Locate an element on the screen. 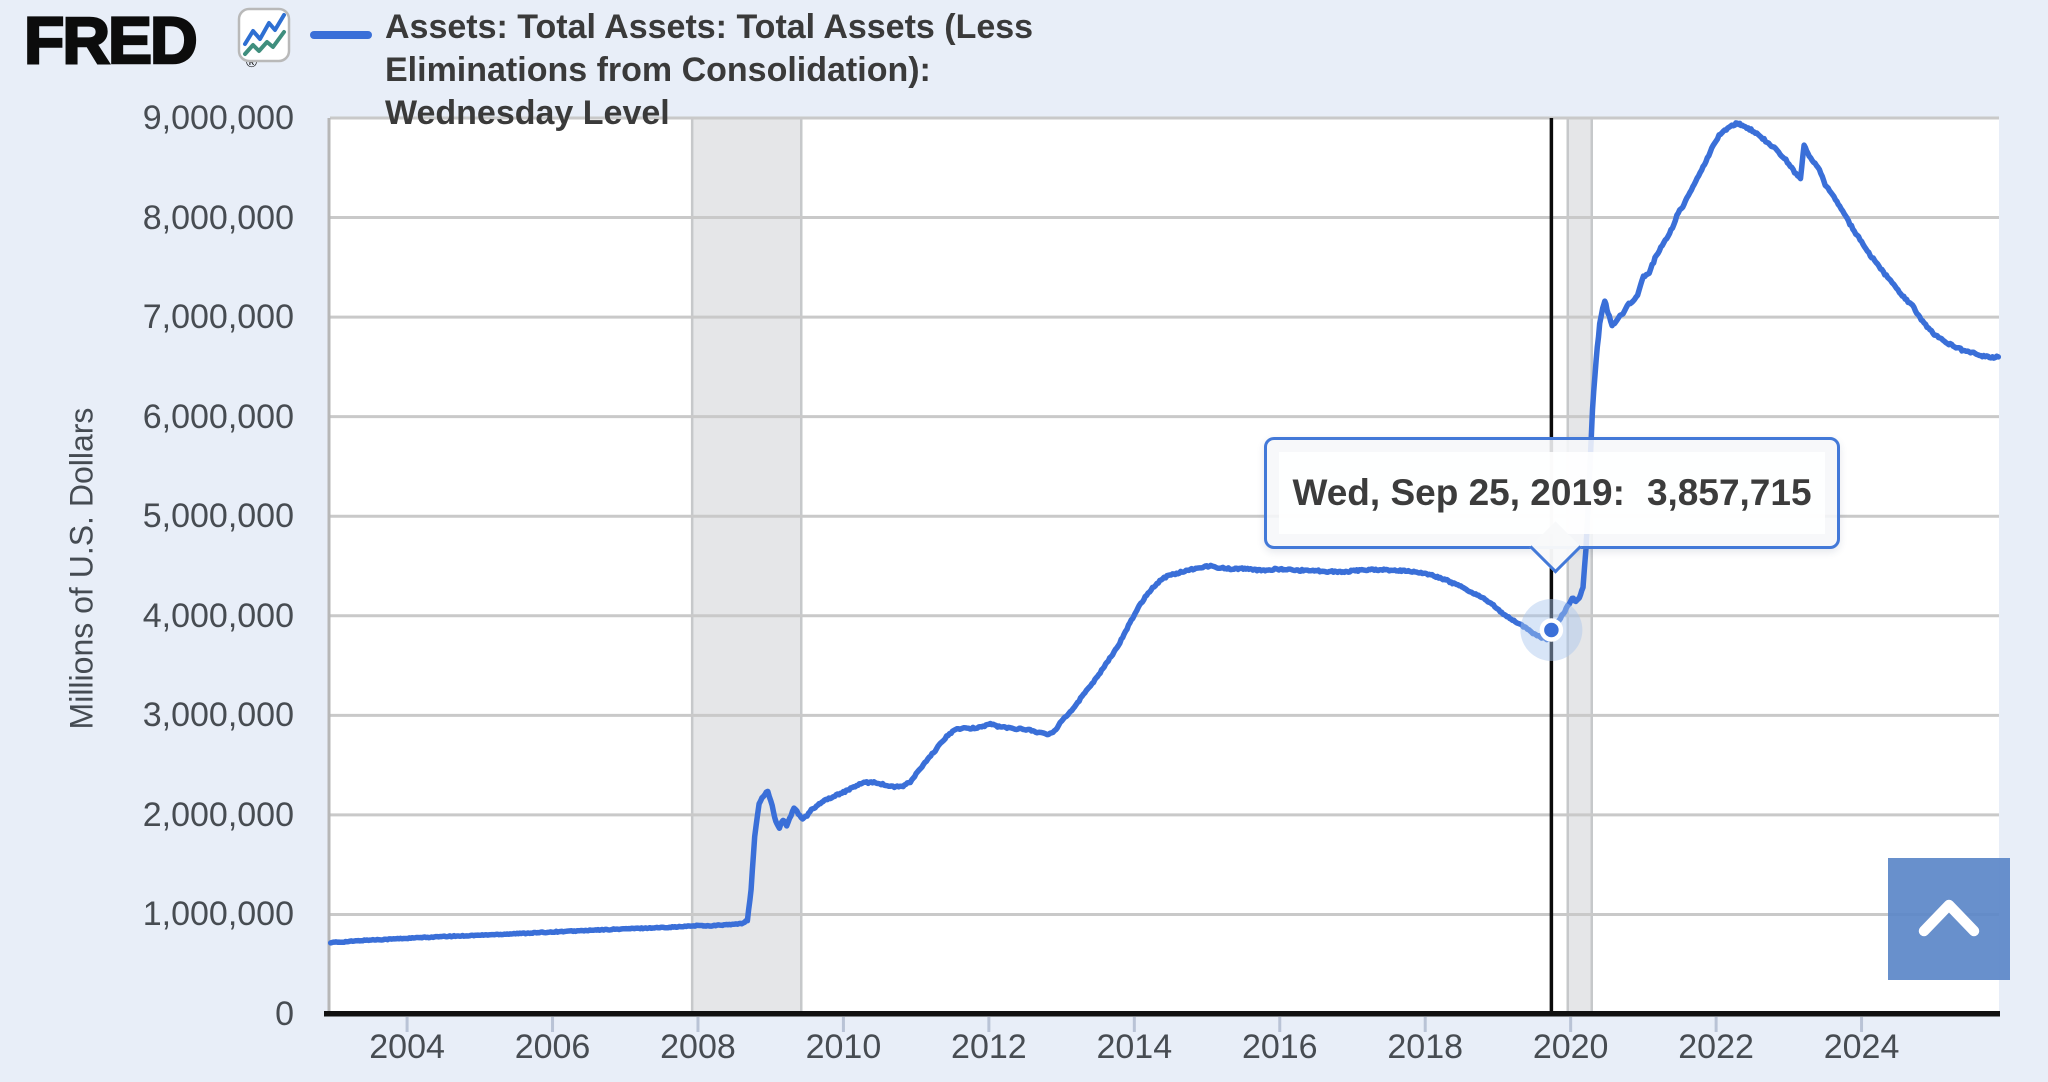 This screenshot has height=1082, width=2048. series-title-line-2: Eliminations from Consolidation): is located at coordinates (658, 70).